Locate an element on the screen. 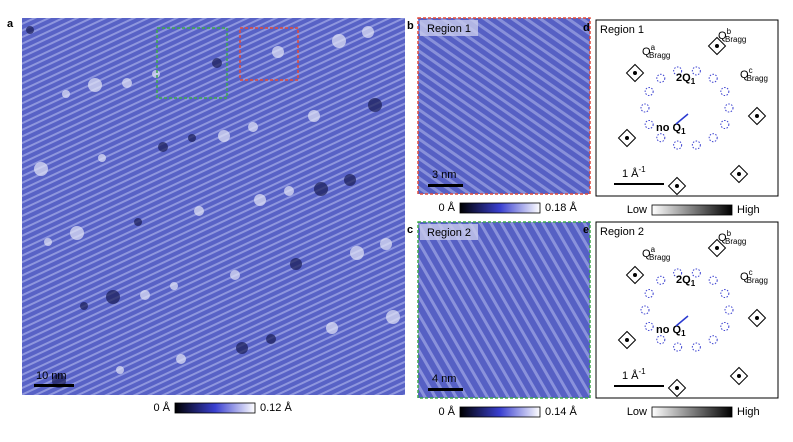 This screenshot has height=442, width=793. bragg-label: Qb Bragg is located at coordinates (732, 35).